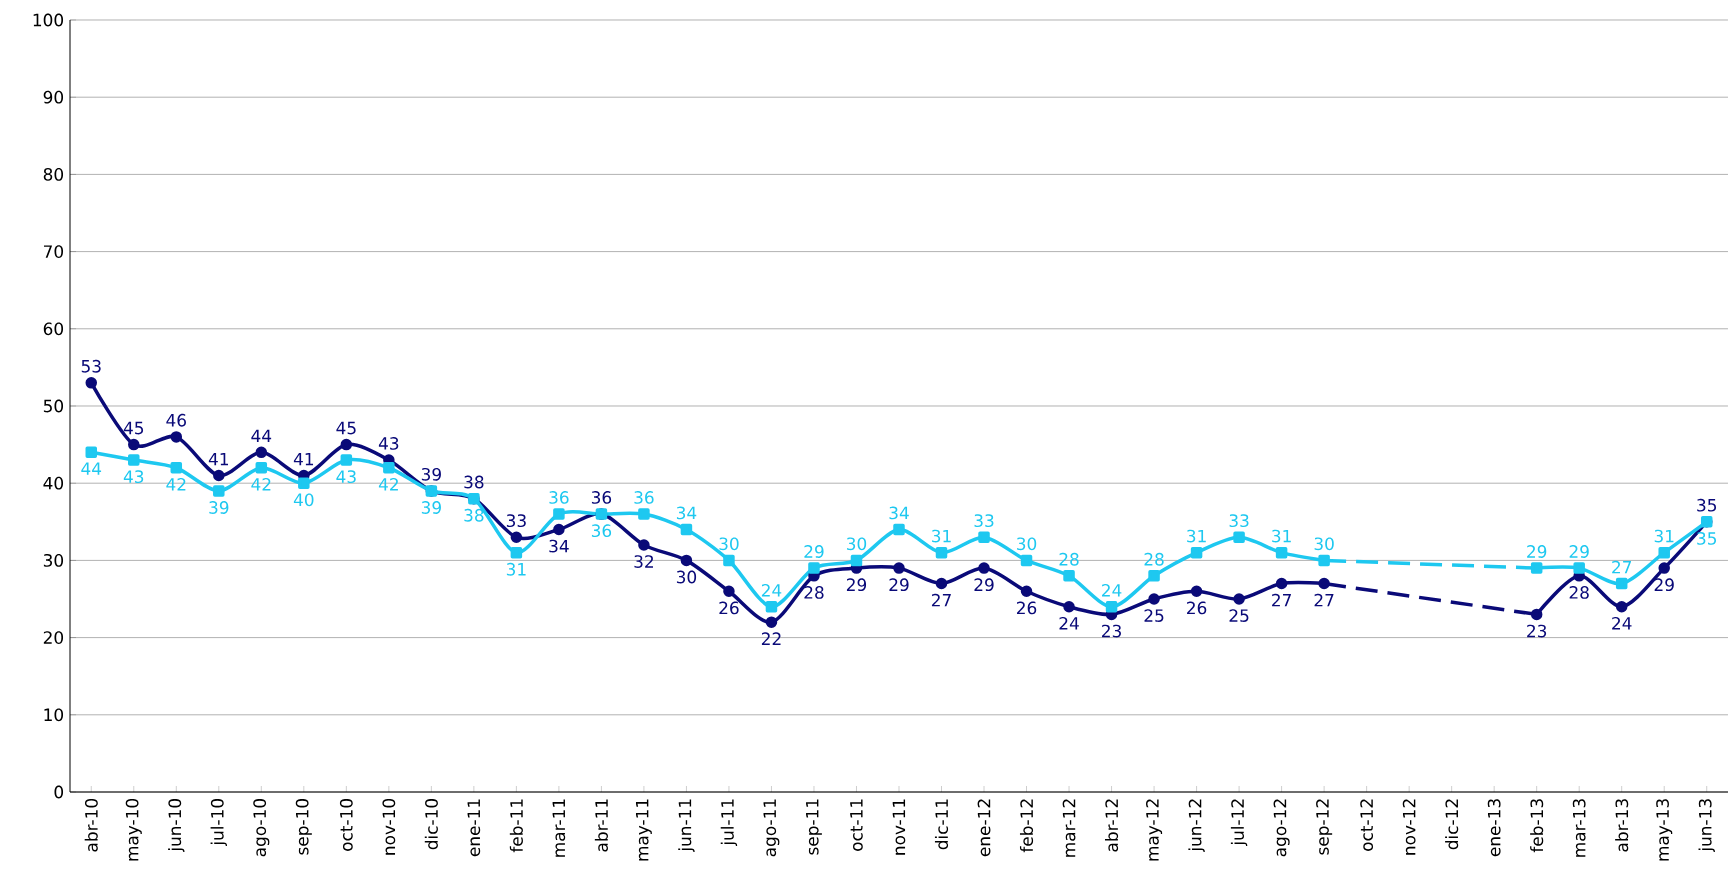 The image size is (1733, 892). I want to click on x-tick-label: jun-13, so click(1706, 825).